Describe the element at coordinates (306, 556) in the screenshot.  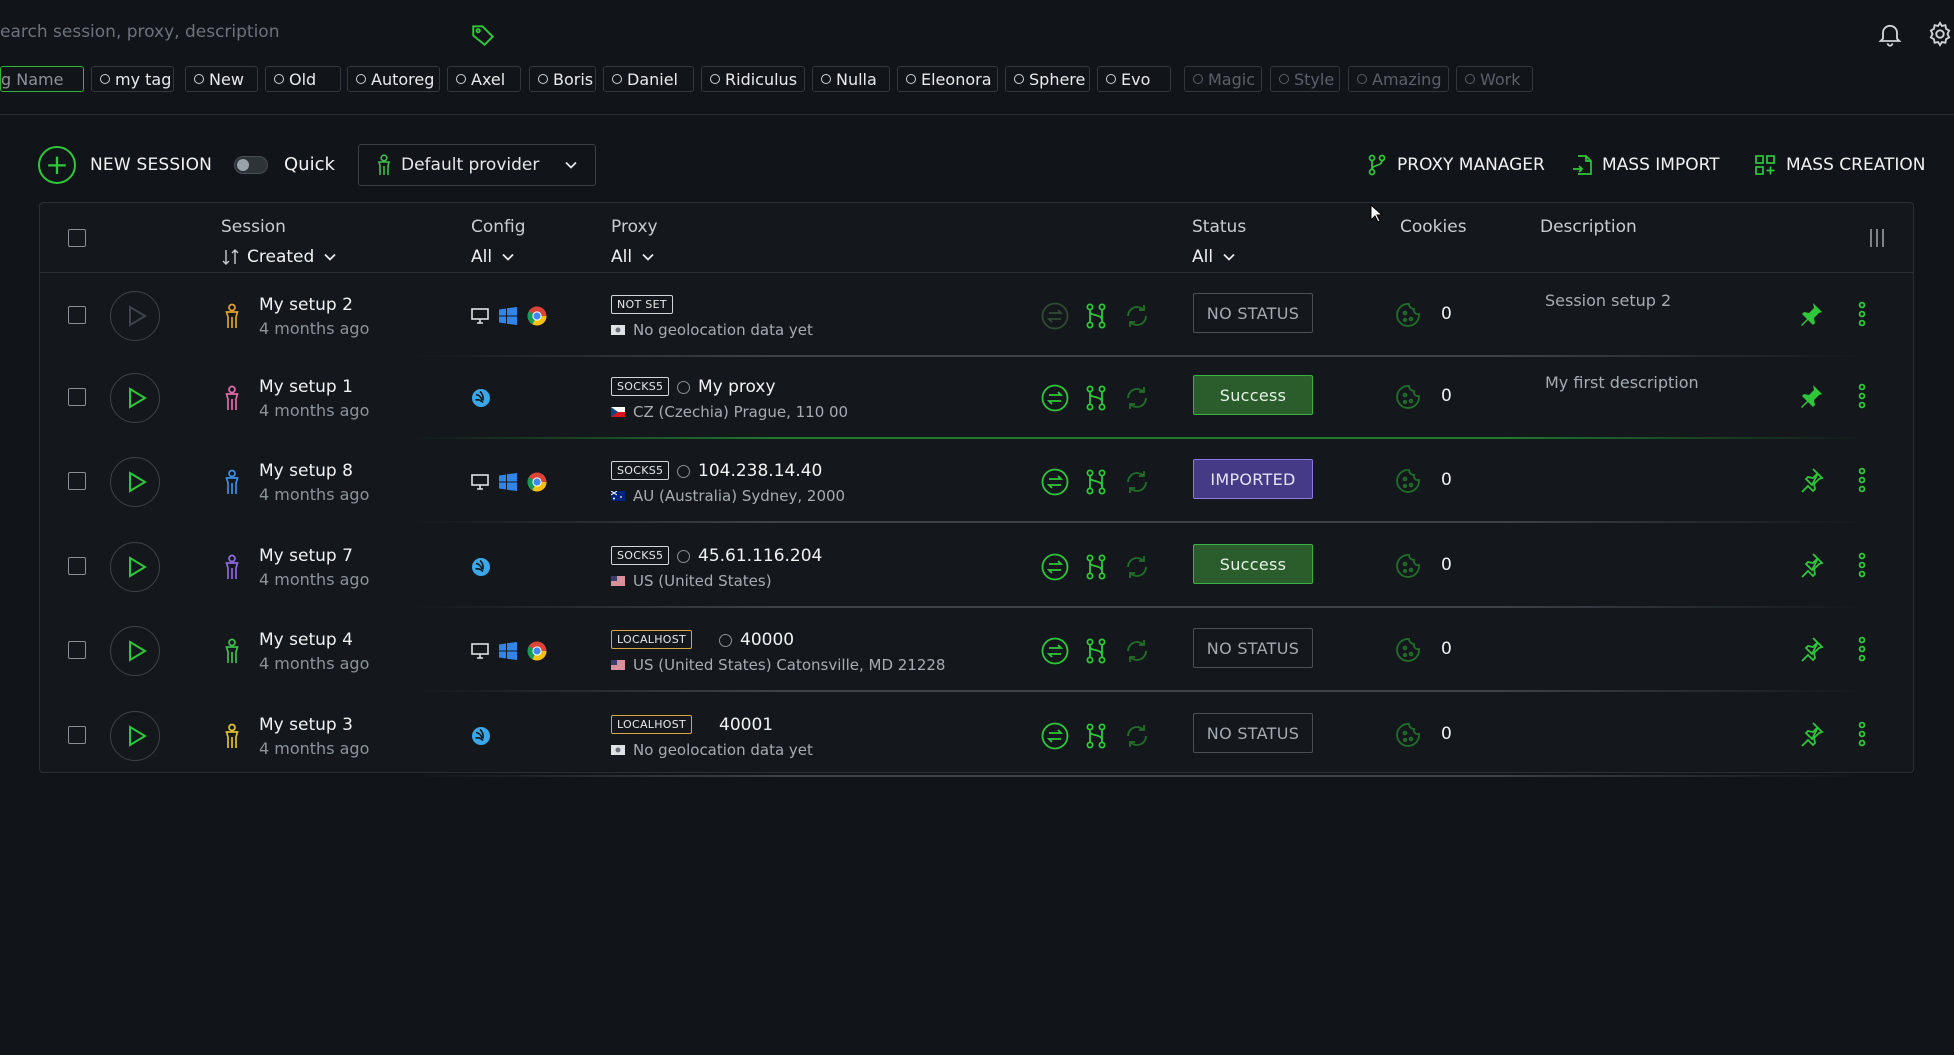
I see `session-name: My setup 7` at that location.